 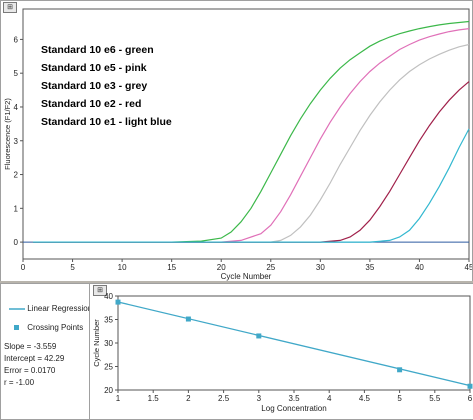 I want to click on y-tick-label: 4, so click(x=16, y=107).